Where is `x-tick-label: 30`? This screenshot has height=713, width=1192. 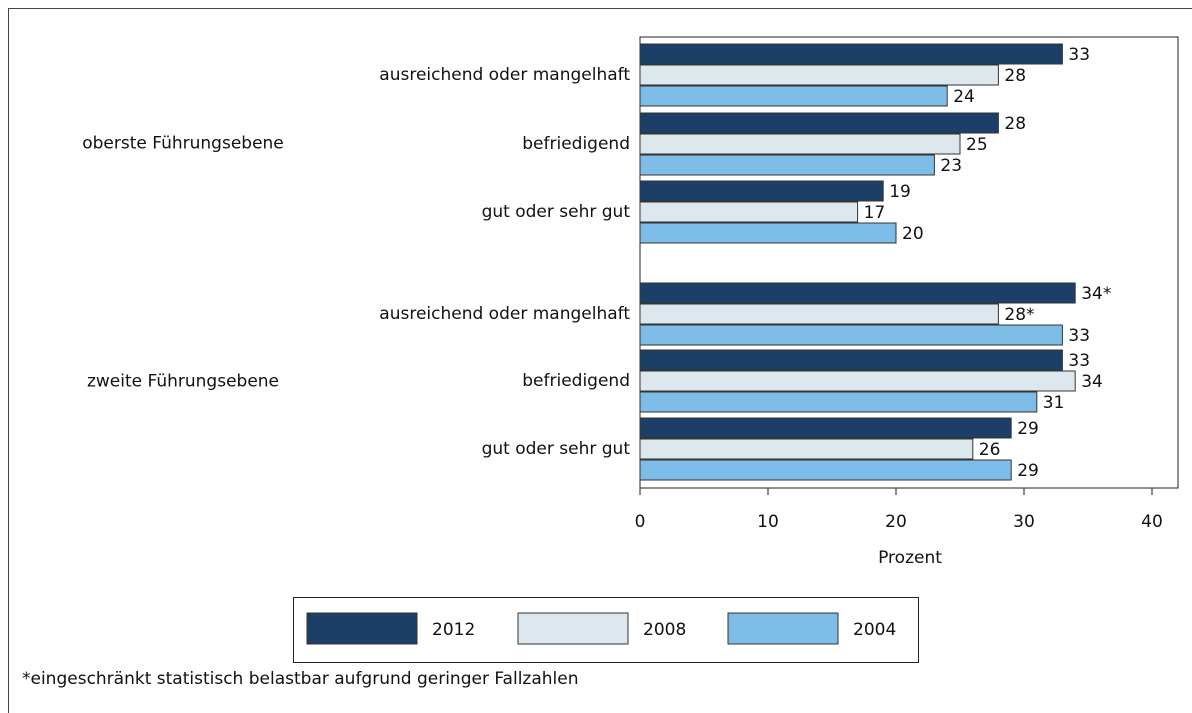
x-tick-label: 30 is located at coordinates (1024, 522).